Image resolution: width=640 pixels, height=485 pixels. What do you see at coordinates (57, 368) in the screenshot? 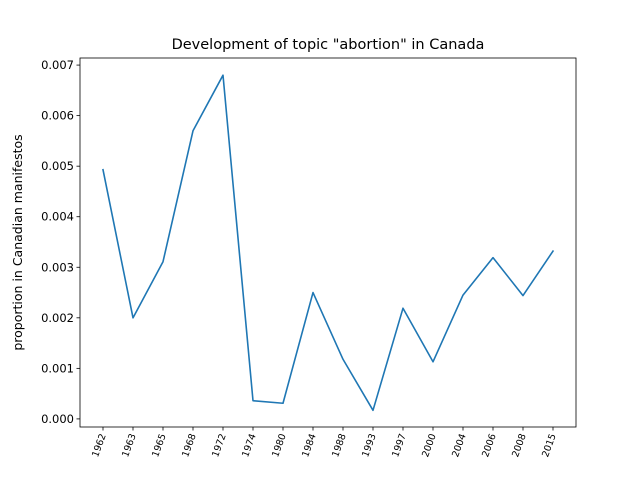
I see `y-tick-label: 0.001` at bounding box center [57, 368].